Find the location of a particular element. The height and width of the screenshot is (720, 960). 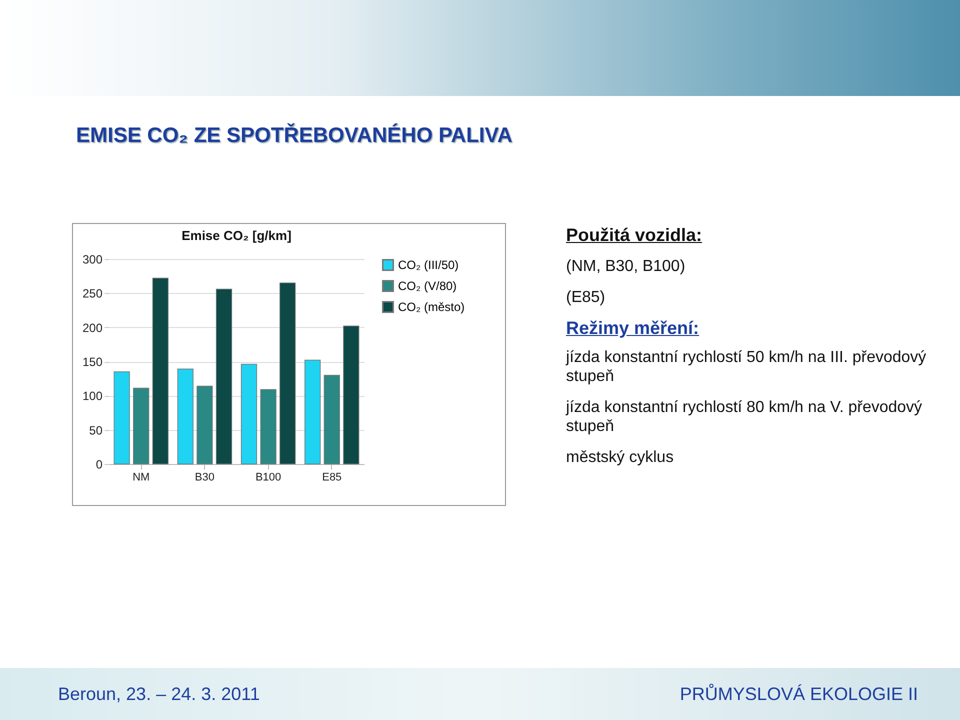

x-tick-label: B100 is located at coordinates (268, 478).